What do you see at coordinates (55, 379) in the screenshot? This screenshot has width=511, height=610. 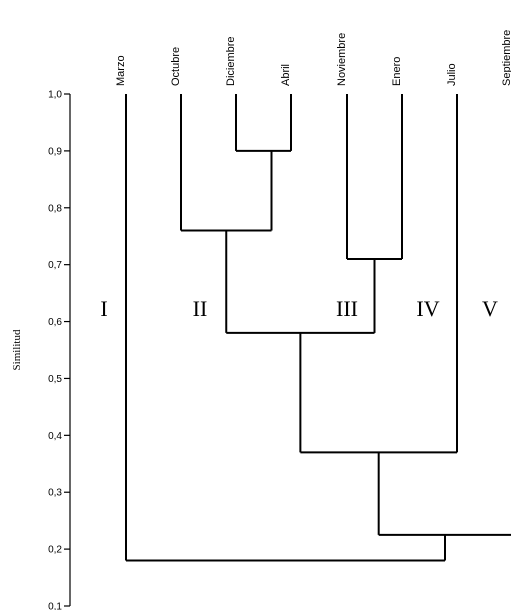 I see `y-tick-label: 0,5` at bounding box center [55, 379].